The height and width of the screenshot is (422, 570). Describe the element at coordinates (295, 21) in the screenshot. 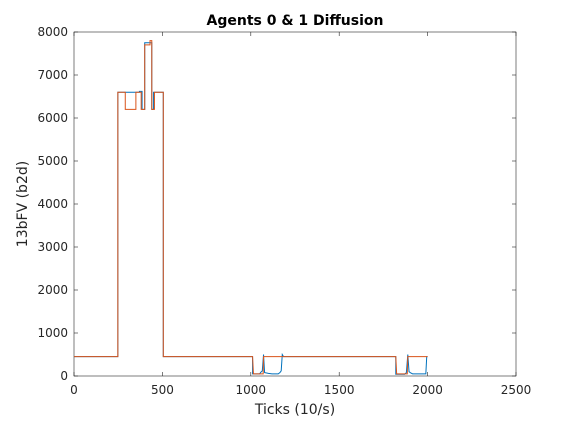

I see `chart-title: Agents 0 & 1 Diffusion` at that location.